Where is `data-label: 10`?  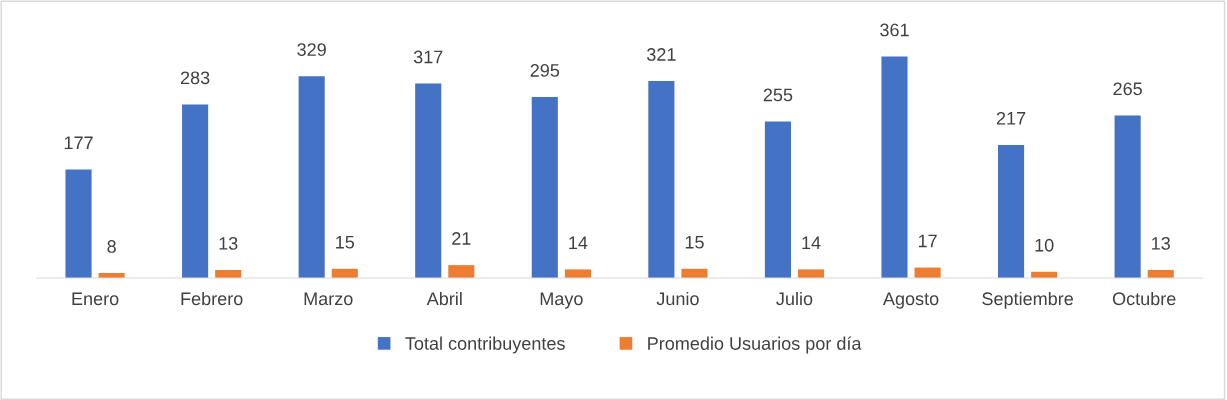 data-label: 10 is located at coordinates (1044, 245).